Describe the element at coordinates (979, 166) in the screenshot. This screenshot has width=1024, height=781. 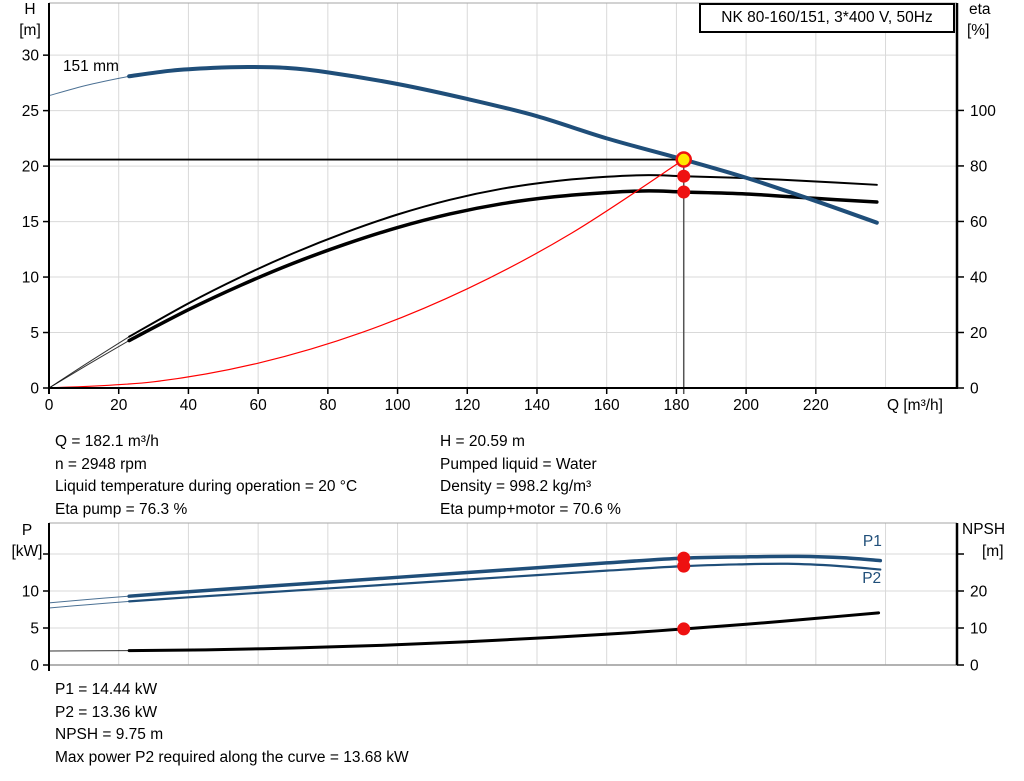
I see `y-right-tick-label: 80` at that location.